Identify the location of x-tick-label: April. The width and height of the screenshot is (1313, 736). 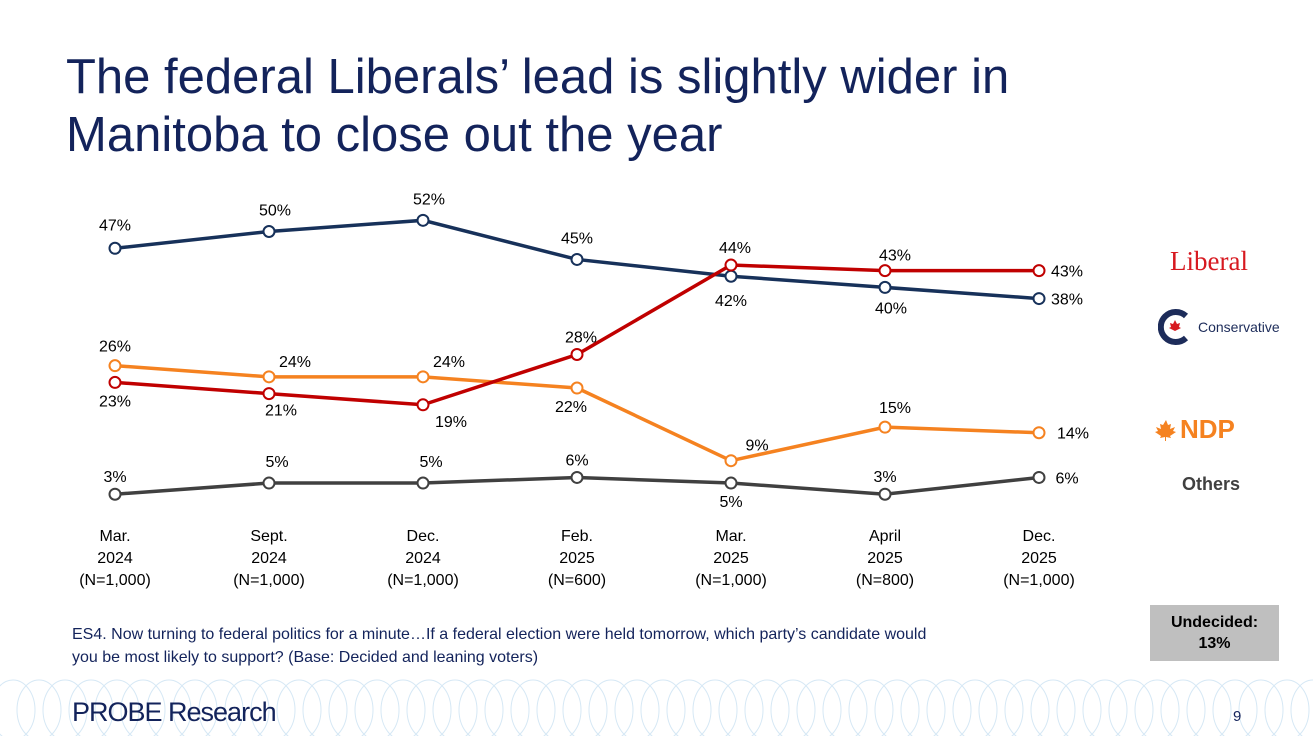
(885, 536).